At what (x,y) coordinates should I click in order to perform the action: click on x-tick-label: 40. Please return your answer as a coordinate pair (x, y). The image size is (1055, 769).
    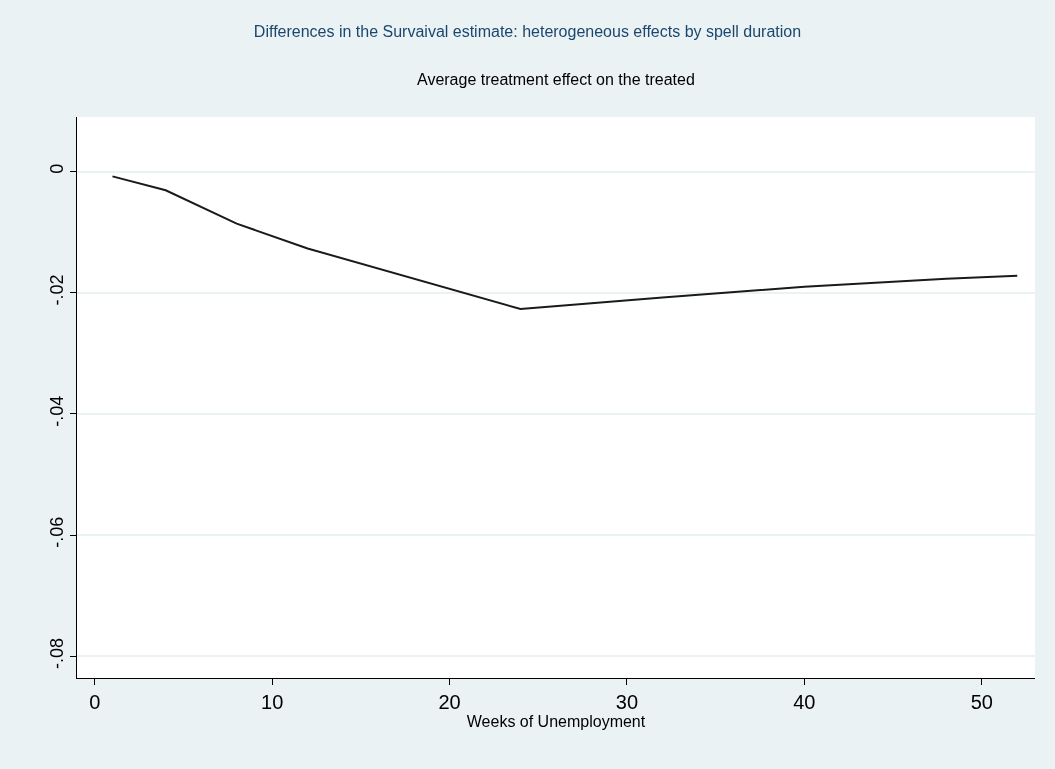
    Looking at the image, I should click on (804, 702).